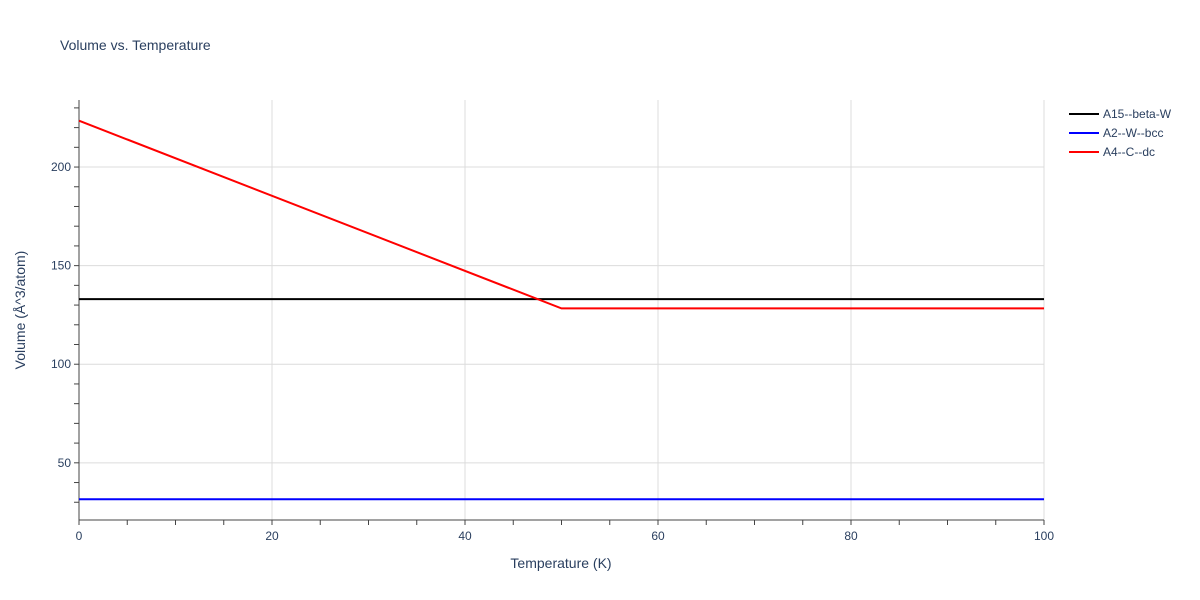 Image resolution: width=1200 pixels, height=600 pixels. Describe the element at coordinates (61, 364) in the screenshot. I see `y-tick-label: 100` at that location.